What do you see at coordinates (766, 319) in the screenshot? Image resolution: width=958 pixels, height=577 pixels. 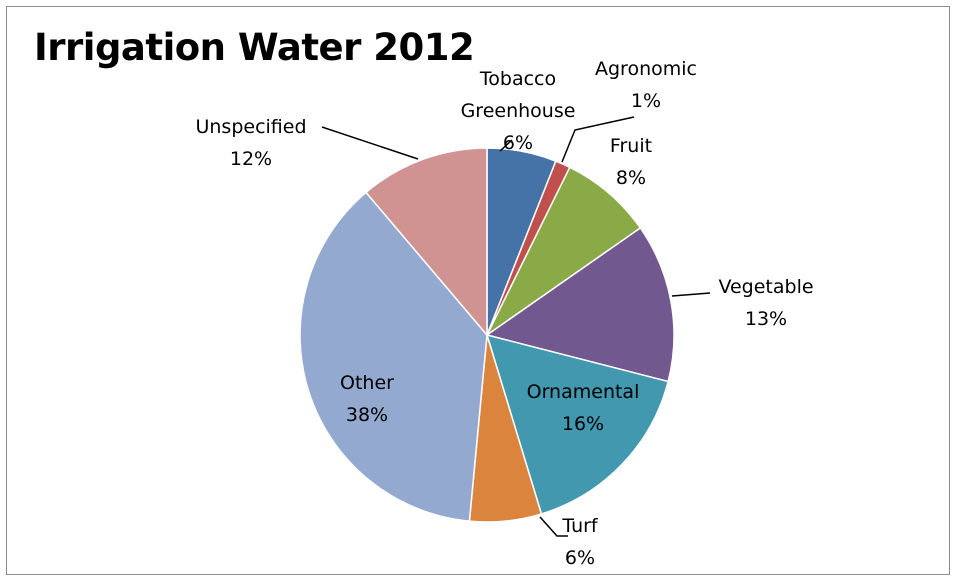 I see `data-label-percent-vegetable: 13%` at bounding box center [766, 319].